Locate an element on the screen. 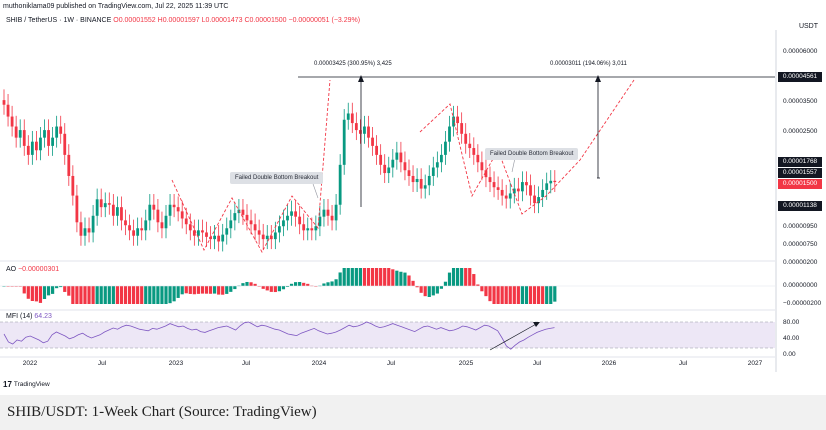 The height and width of the screenshot is (430, 826). currency-label: USDT is located at coordinates (808, 26).